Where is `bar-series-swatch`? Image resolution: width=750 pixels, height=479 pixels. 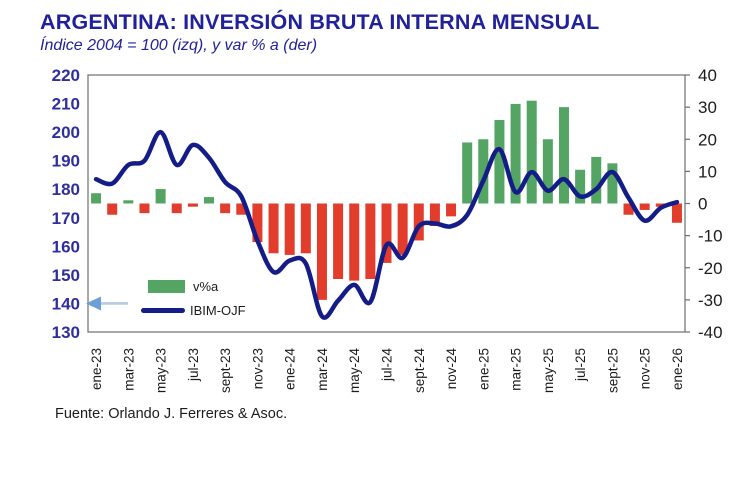 bar-series-swatch is located at coordinates (166, 286).